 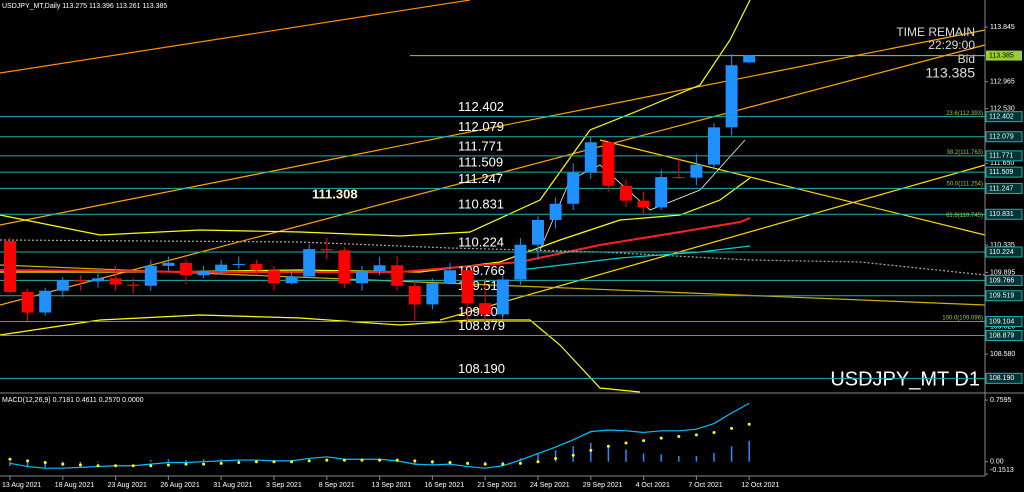 I want to click on level-label: 111.509, so click(x=480, y=162).